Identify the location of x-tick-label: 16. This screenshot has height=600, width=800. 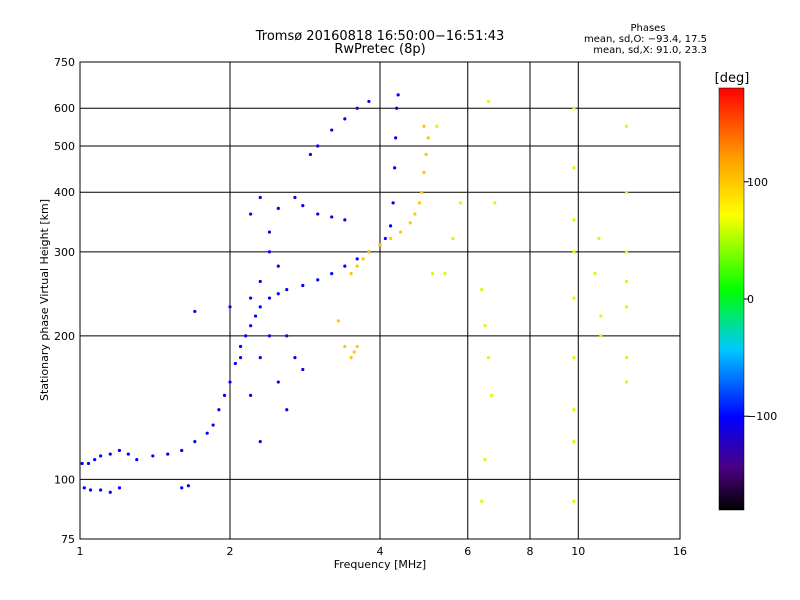
(680, 551).